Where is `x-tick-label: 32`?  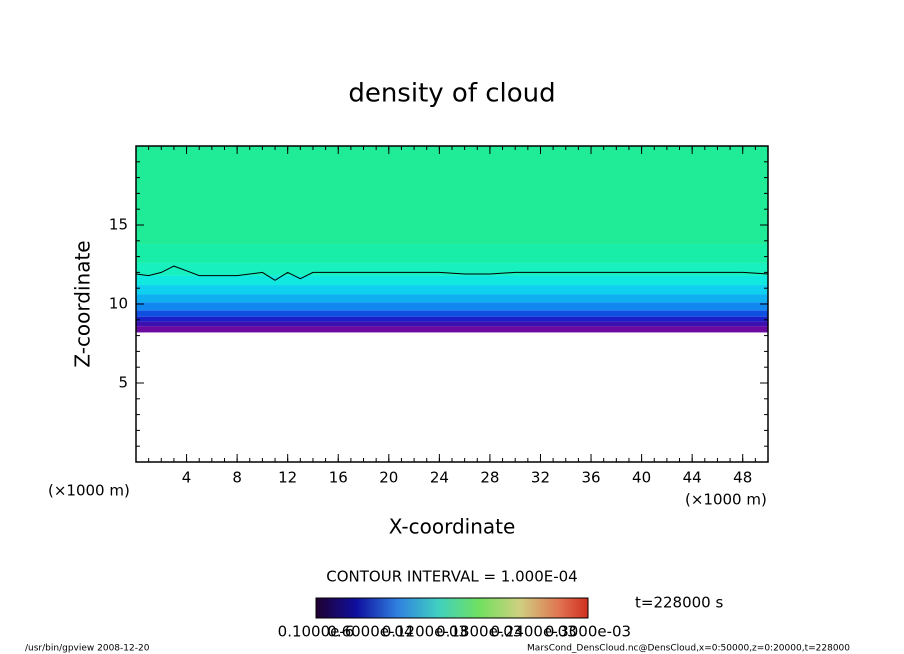 x-tick-label: 32 is located at coordinates (540, 478).